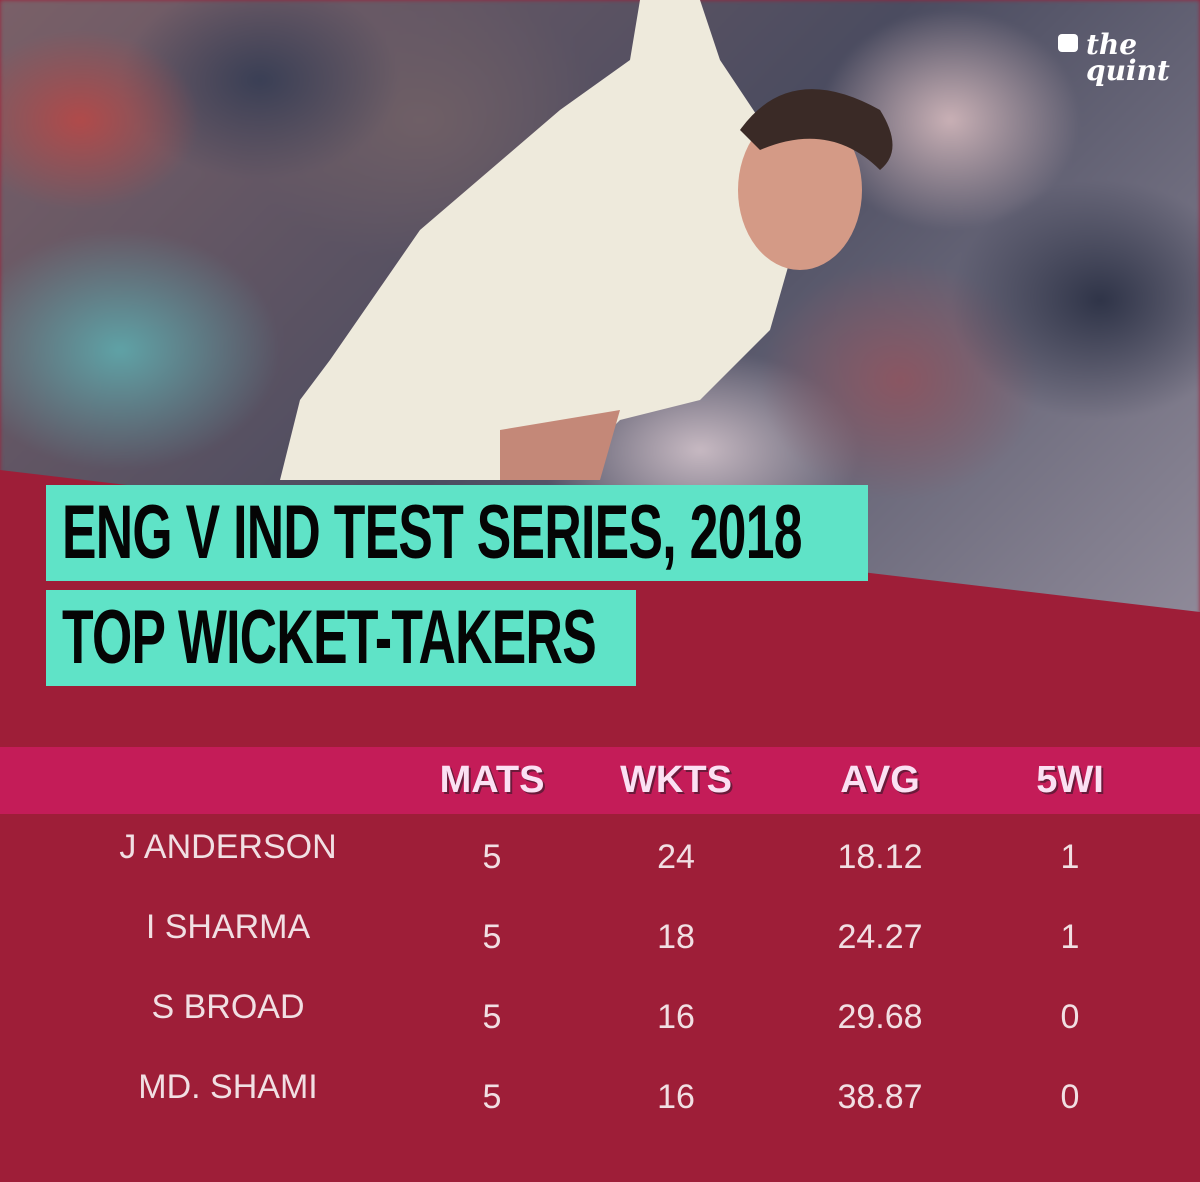 This screenshot has height=1182, width=1200. What do you see at coordinates (880, 937) in the screenshot?
I see `cell-avg: 24.27` at bounding box center [880, 937].